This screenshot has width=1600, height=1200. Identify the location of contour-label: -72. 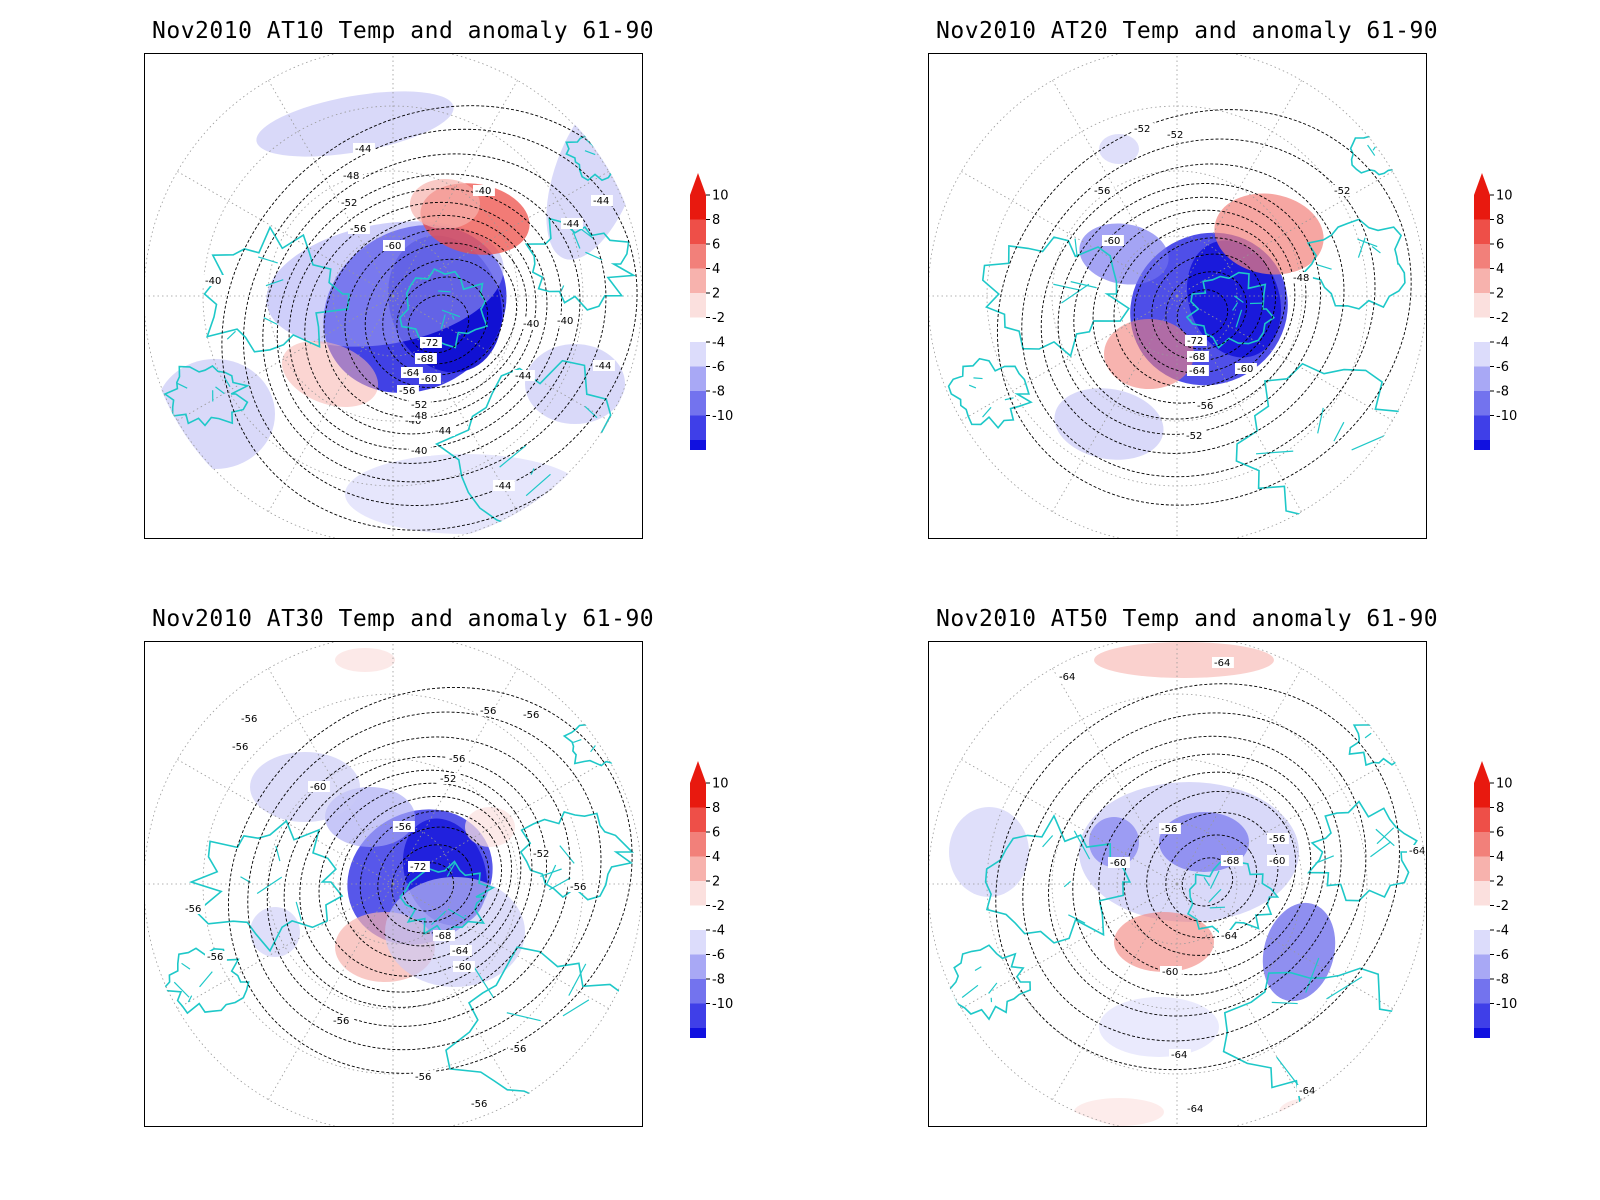
(1195, 341).